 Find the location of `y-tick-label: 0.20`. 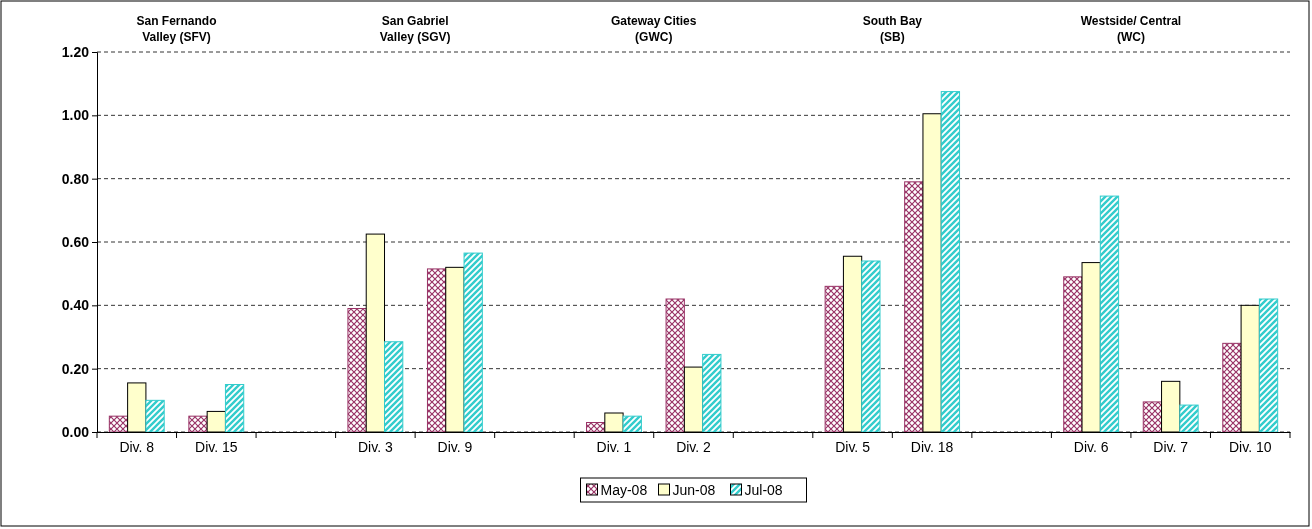

y-tick-label: 0.20 is located at coordinates (75, 368).